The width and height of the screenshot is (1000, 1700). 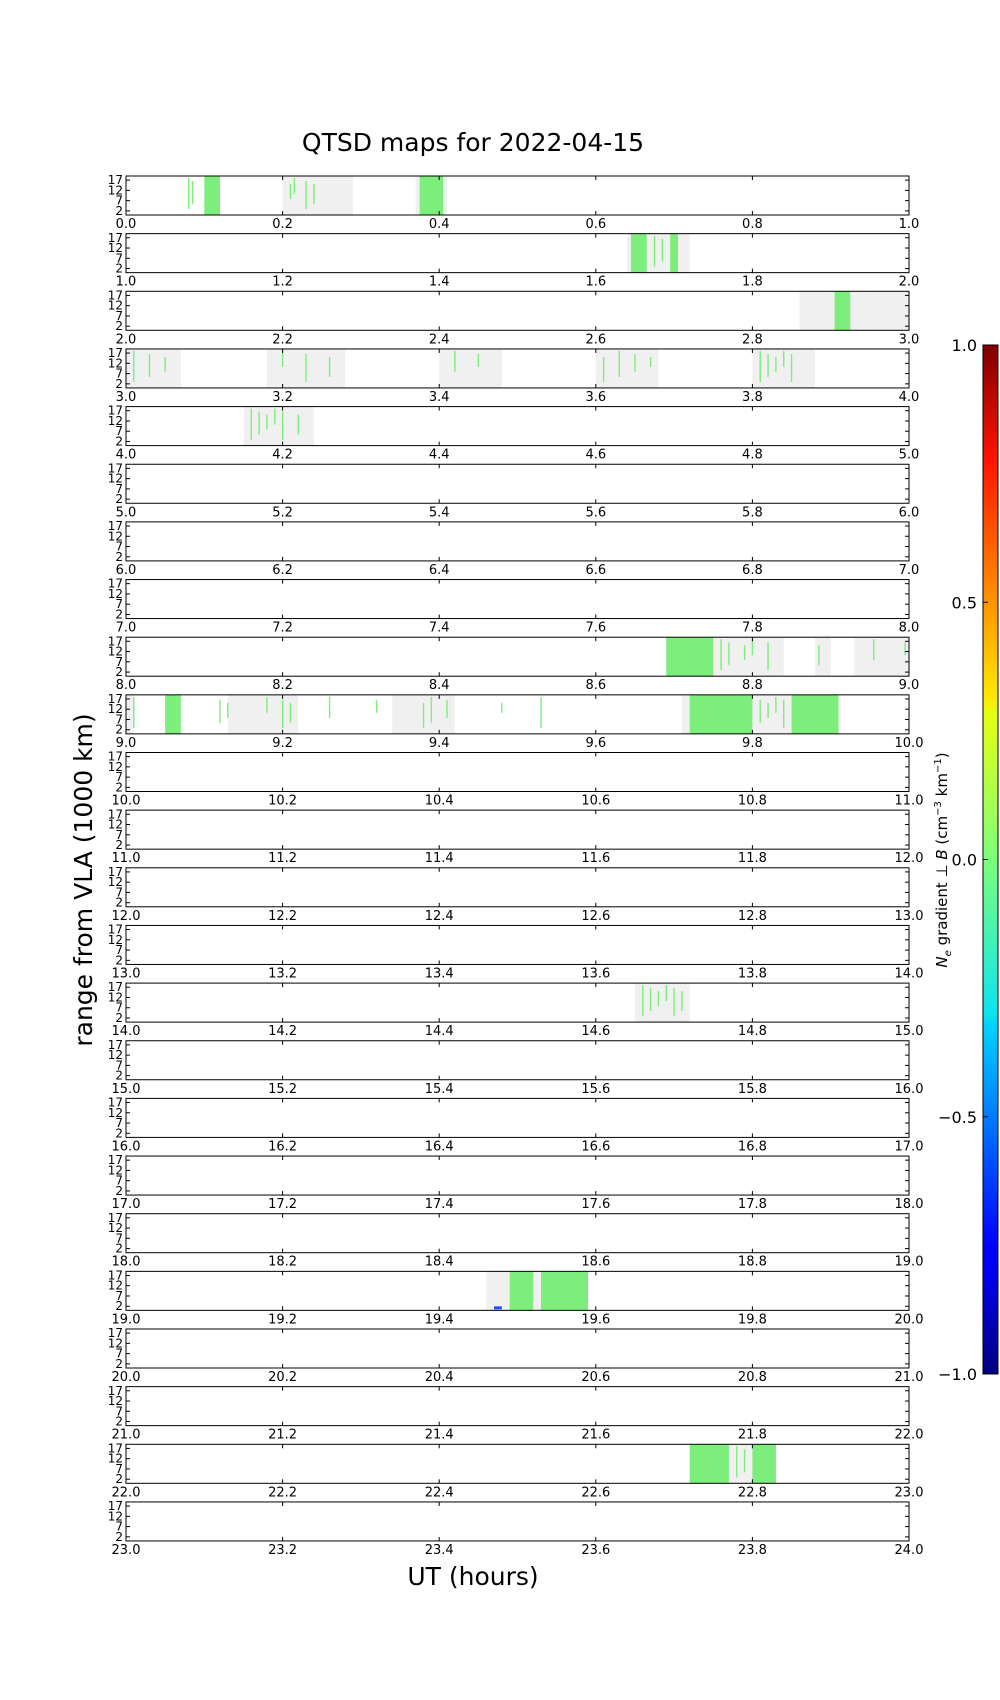 I want to click on x-tick-label: 23.6, so click(x=595, y=1550).